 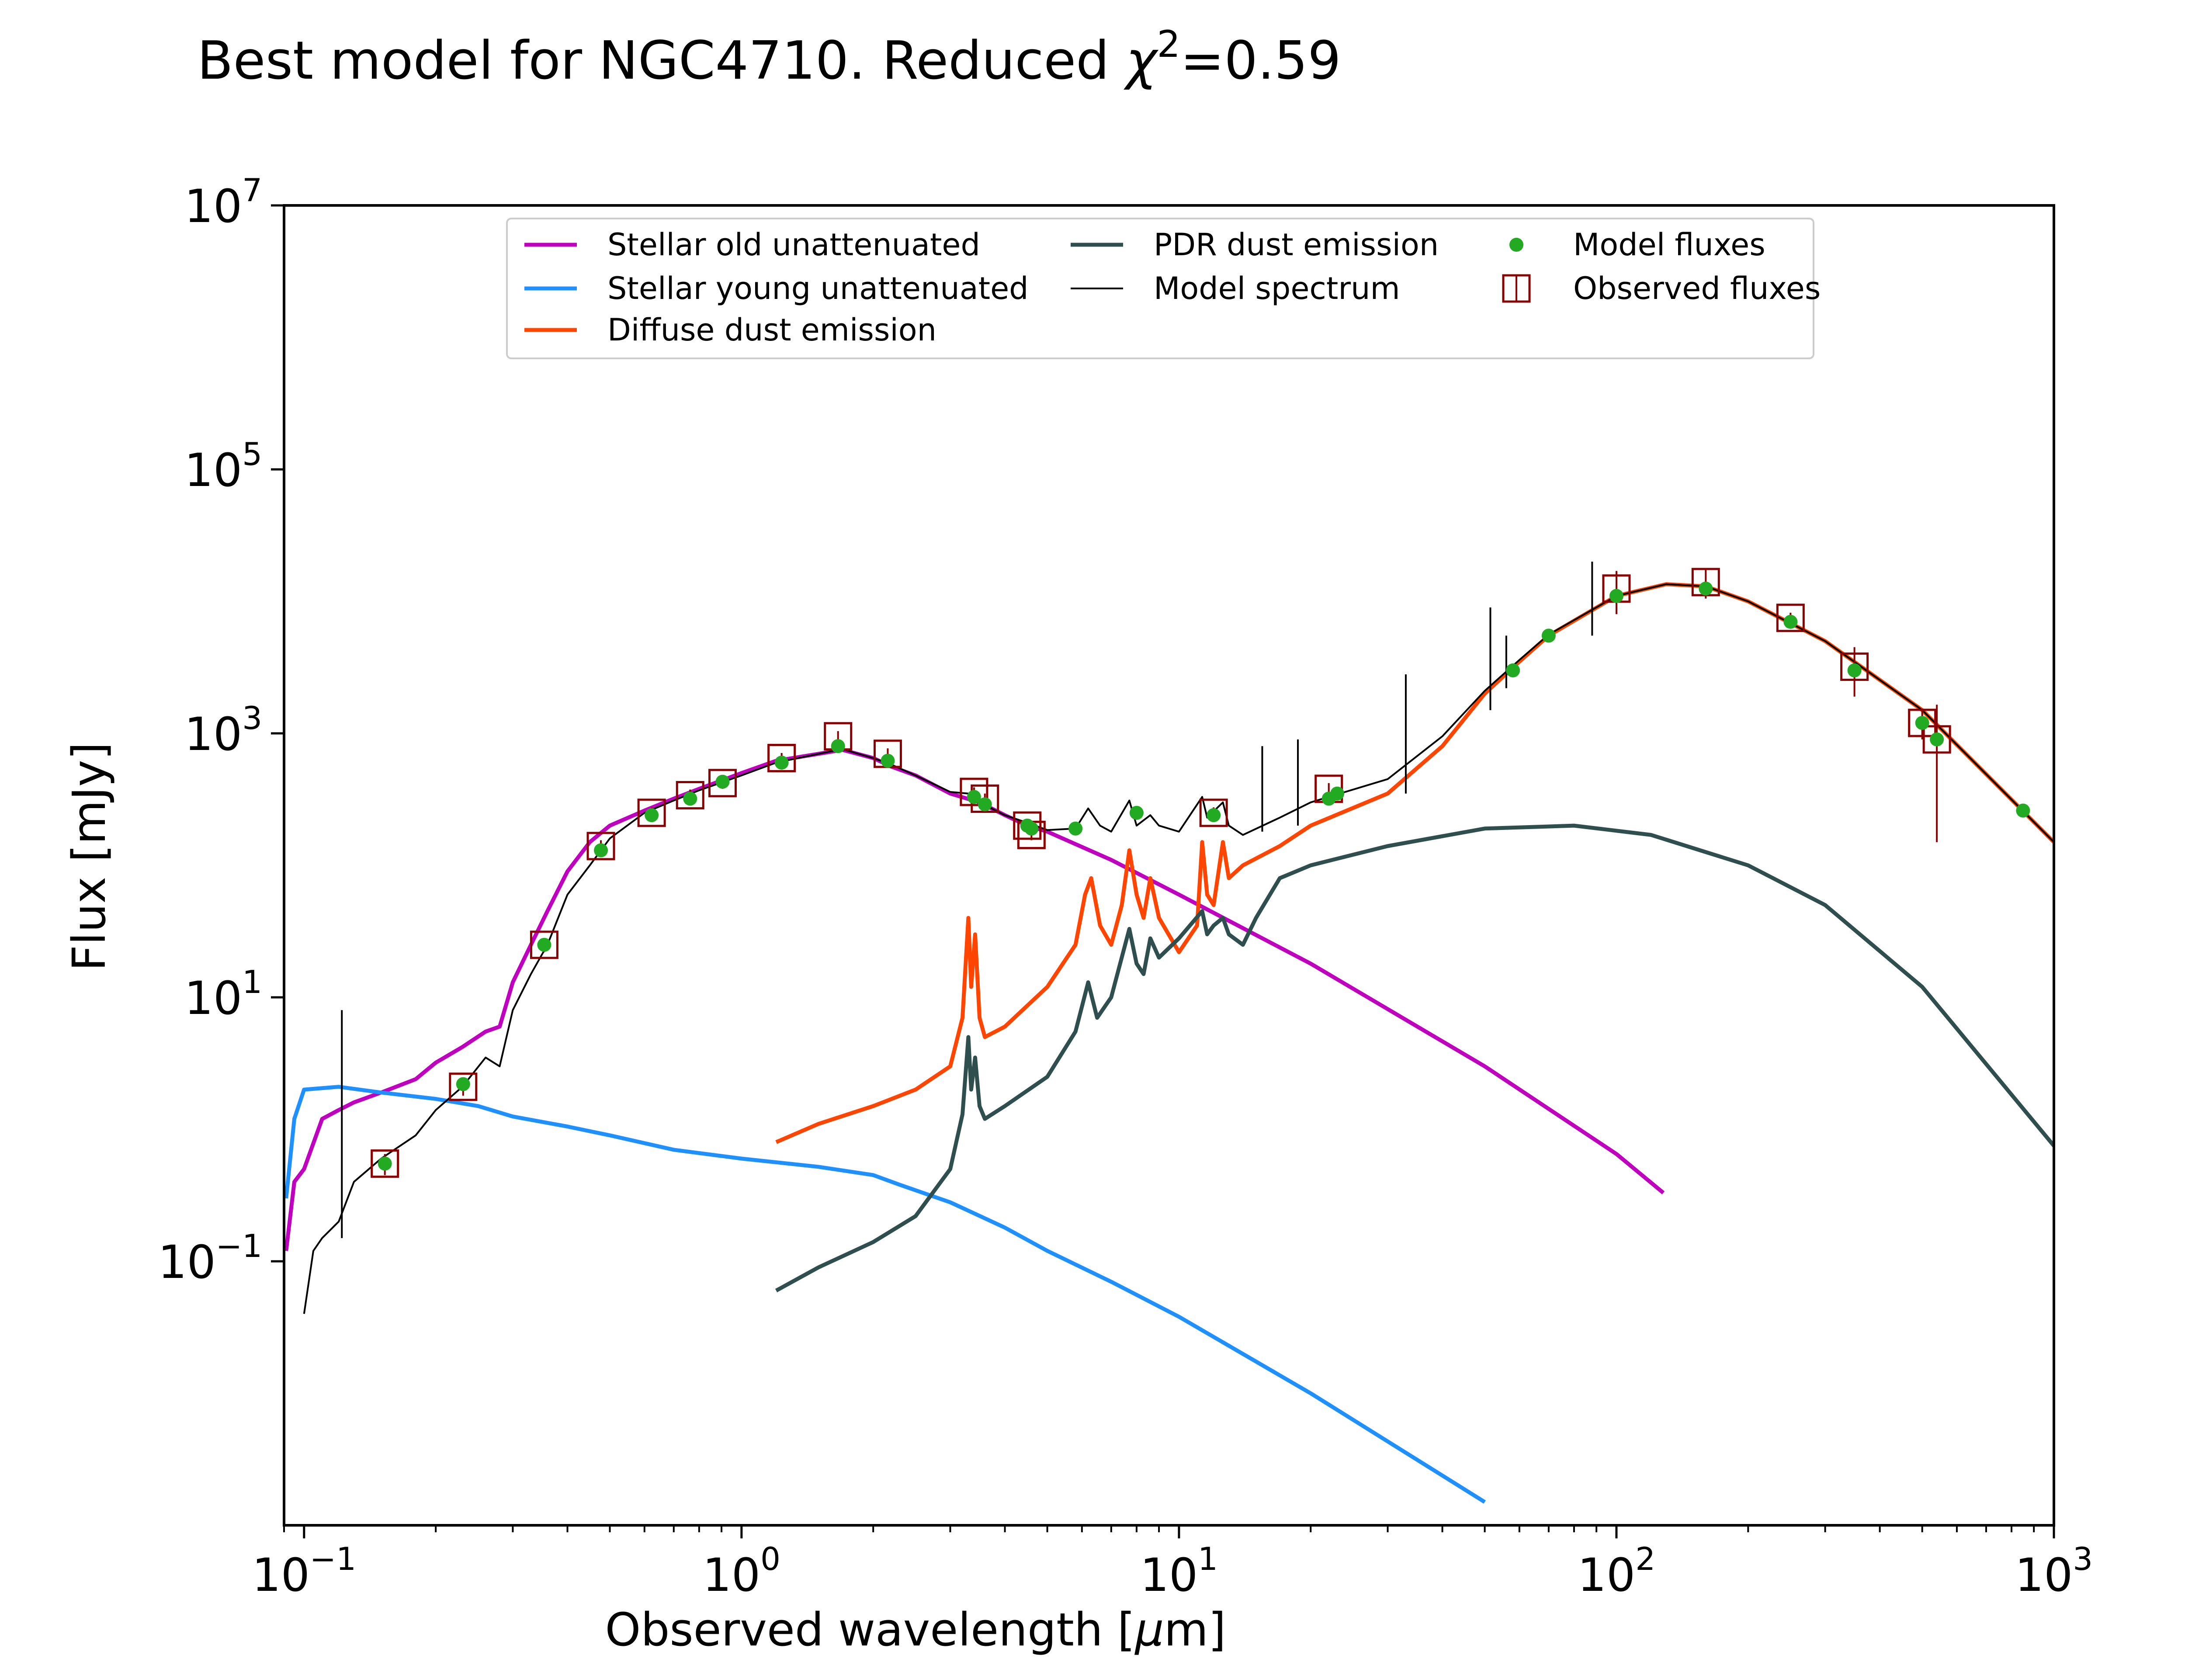 What do you see at coordinates (223, 994) in the screenshot?
I see `y-tick-label-1: 10¹` at bounding box center [223, 994].